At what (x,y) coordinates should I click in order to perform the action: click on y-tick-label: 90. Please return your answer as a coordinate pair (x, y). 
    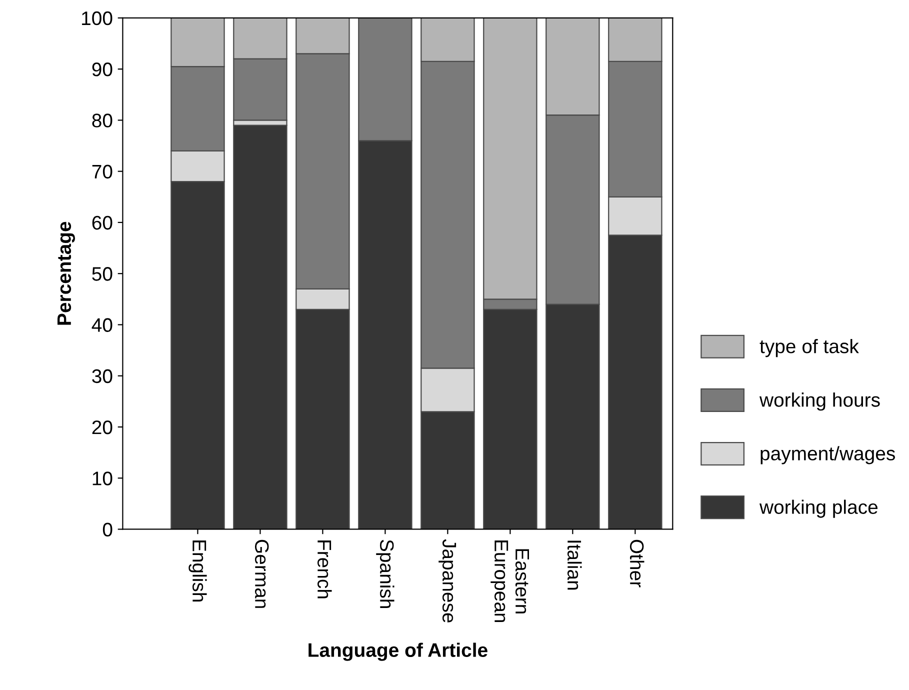
    Looking at the image, I should click on (102, 69).